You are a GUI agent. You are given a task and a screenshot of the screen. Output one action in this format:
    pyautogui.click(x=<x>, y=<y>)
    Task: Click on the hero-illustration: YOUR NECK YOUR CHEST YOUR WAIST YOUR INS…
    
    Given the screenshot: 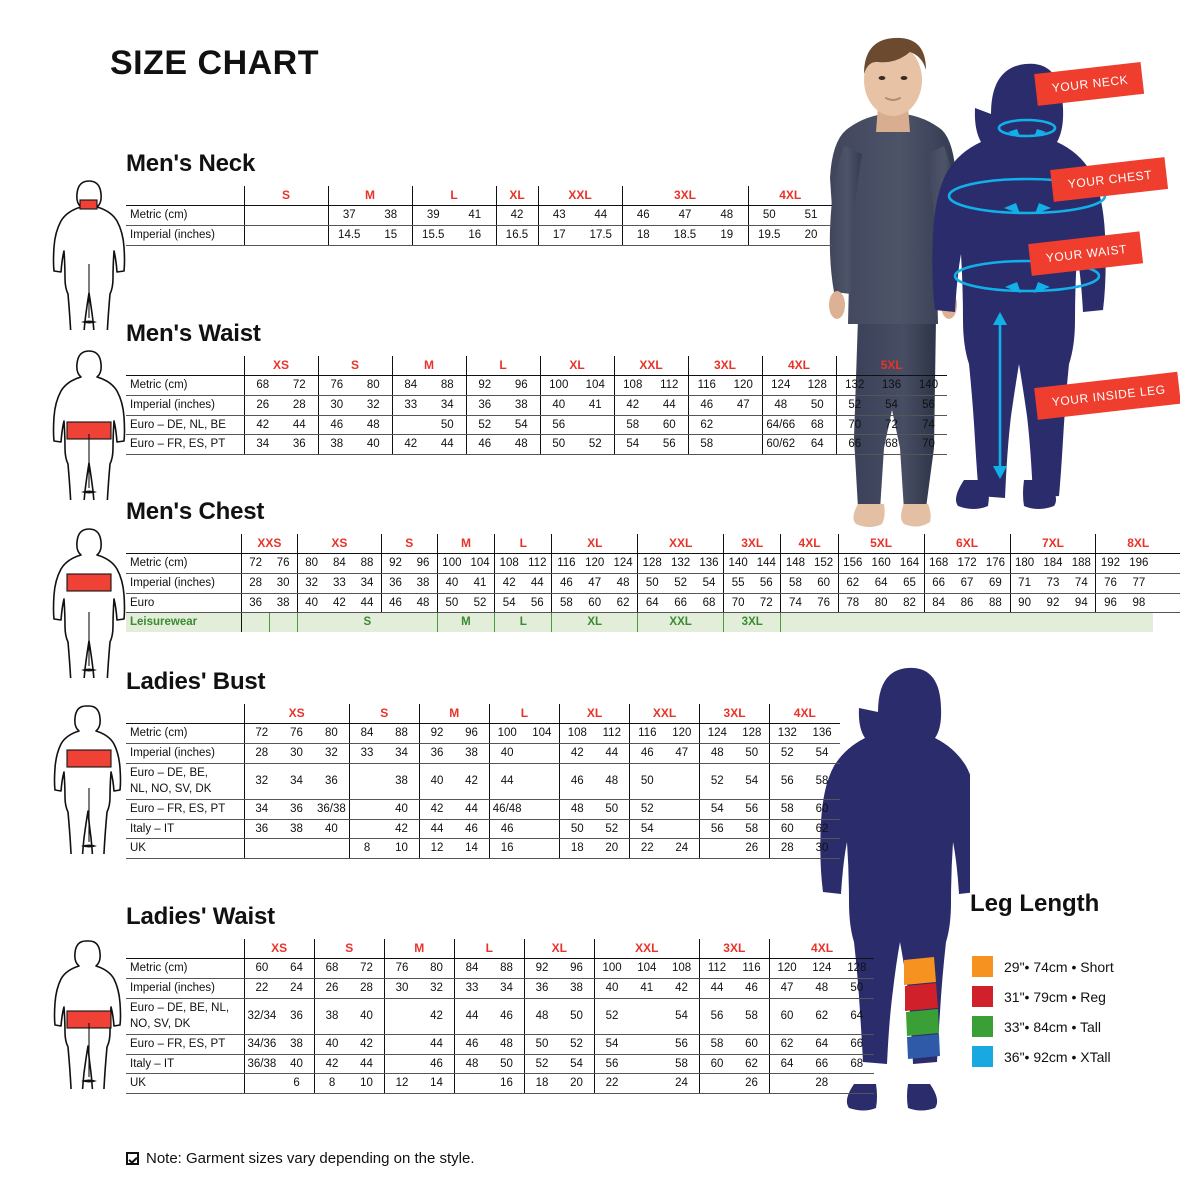 What is the action you would take?
    pyautogui.click(x=994, y=278)
    